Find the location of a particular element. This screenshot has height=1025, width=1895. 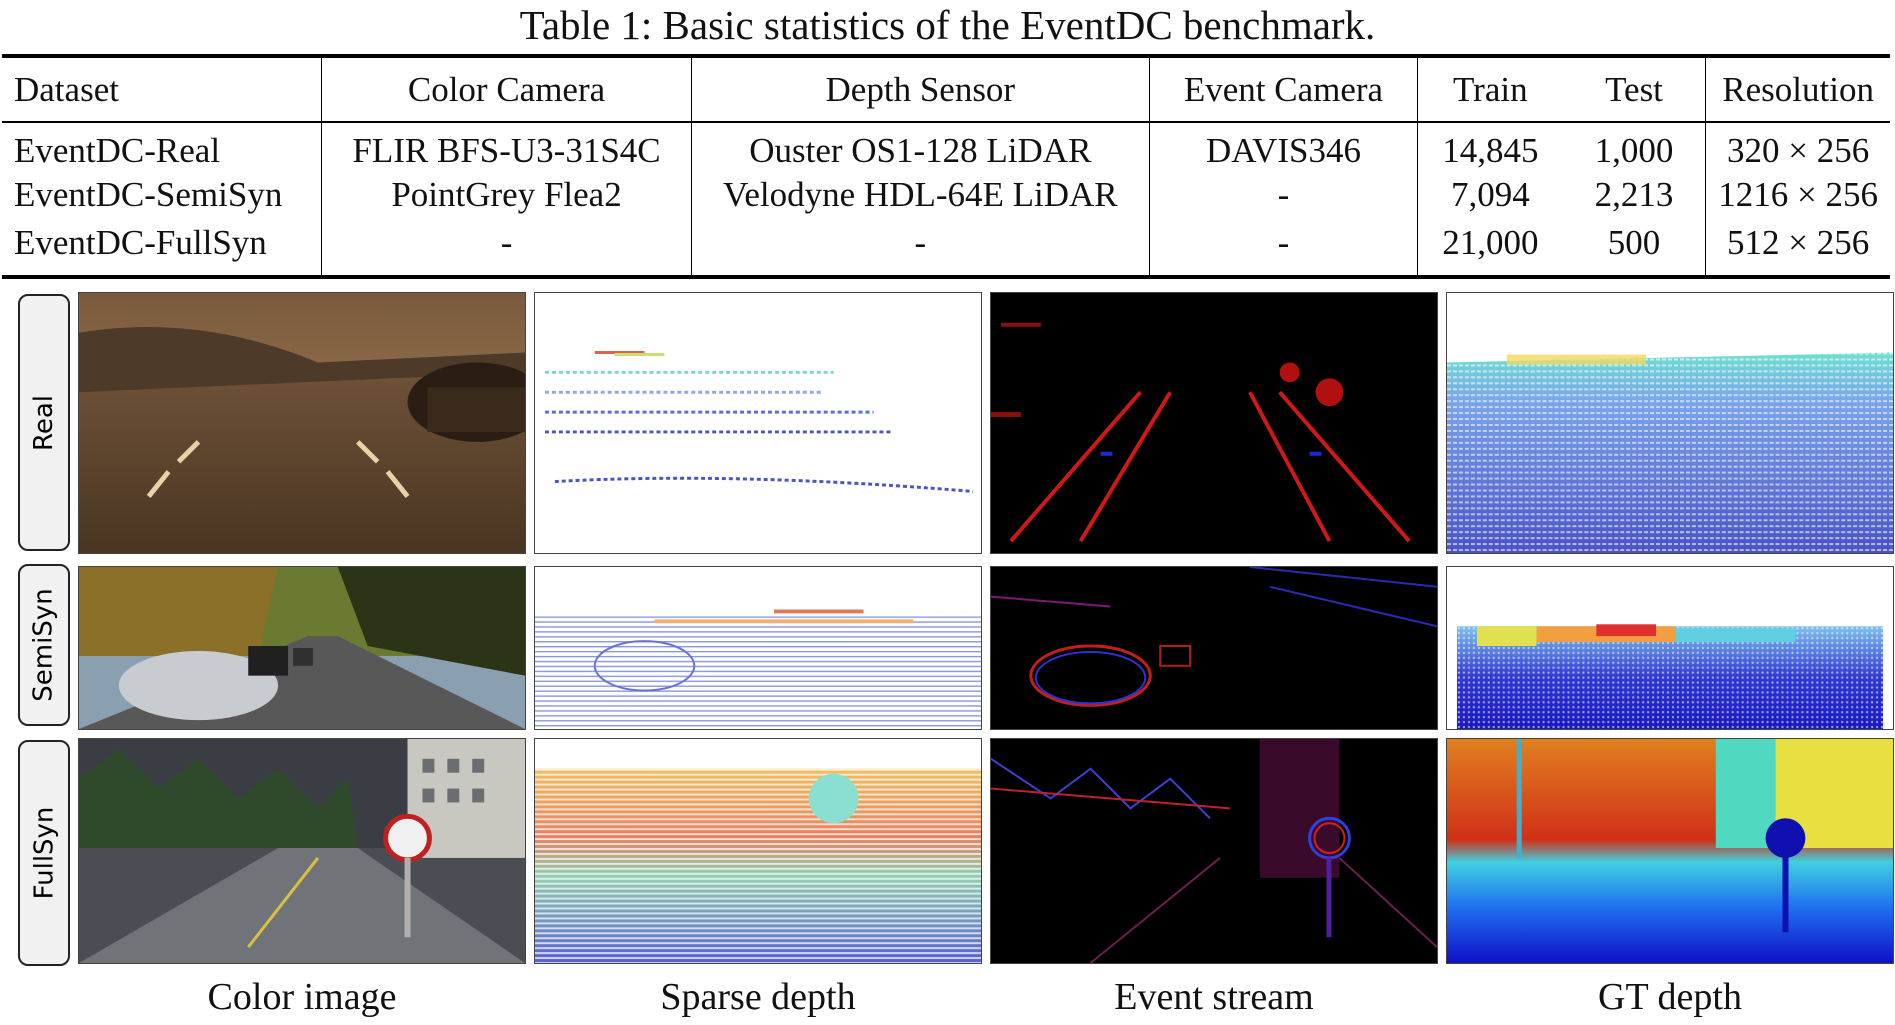

cell-train: 7,094 is located at coordinates (1490, 194).